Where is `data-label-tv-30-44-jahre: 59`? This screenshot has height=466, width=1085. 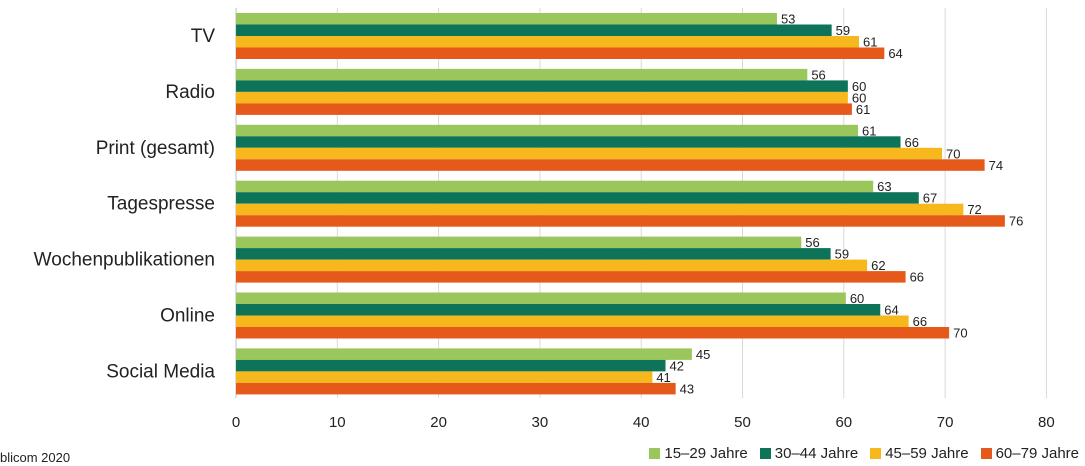
data-label-tv-30-44-jahre: 59 is located at coordinates (843, 30).